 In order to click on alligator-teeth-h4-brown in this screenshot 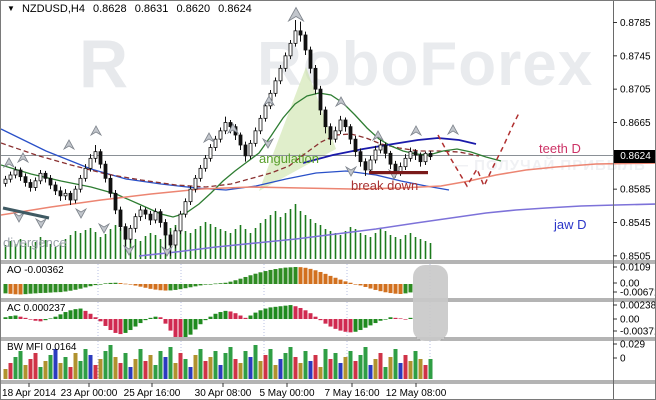, I will do `click(240, 160)`.